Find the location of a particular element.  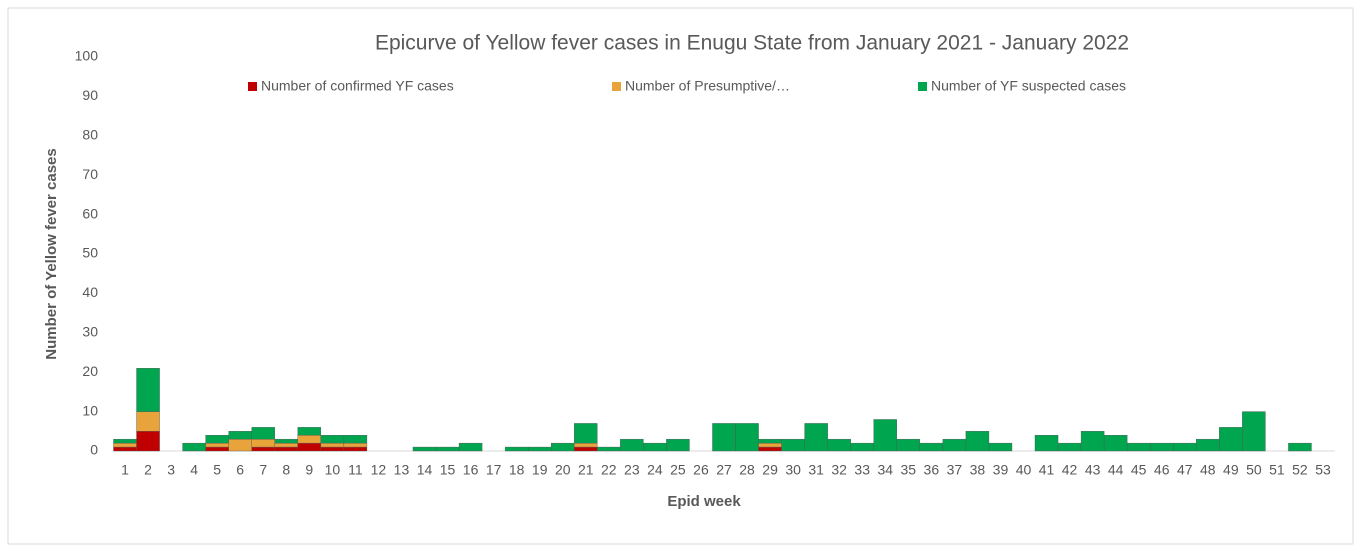

y-tick-label: 60 is located at coordinates (90, 213).